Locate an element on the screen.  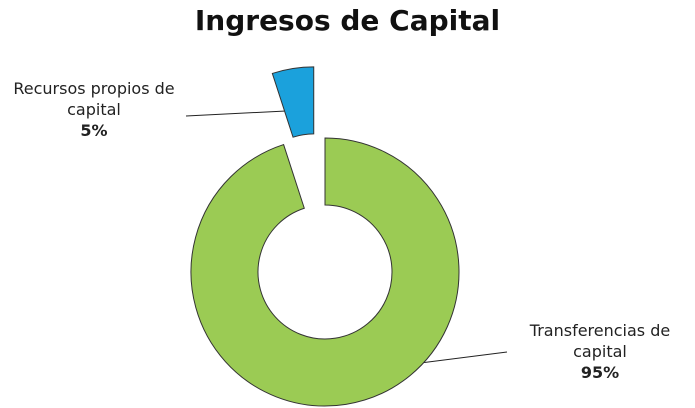
category-label: Transferencias de capital is located at coordinates (600, 341).